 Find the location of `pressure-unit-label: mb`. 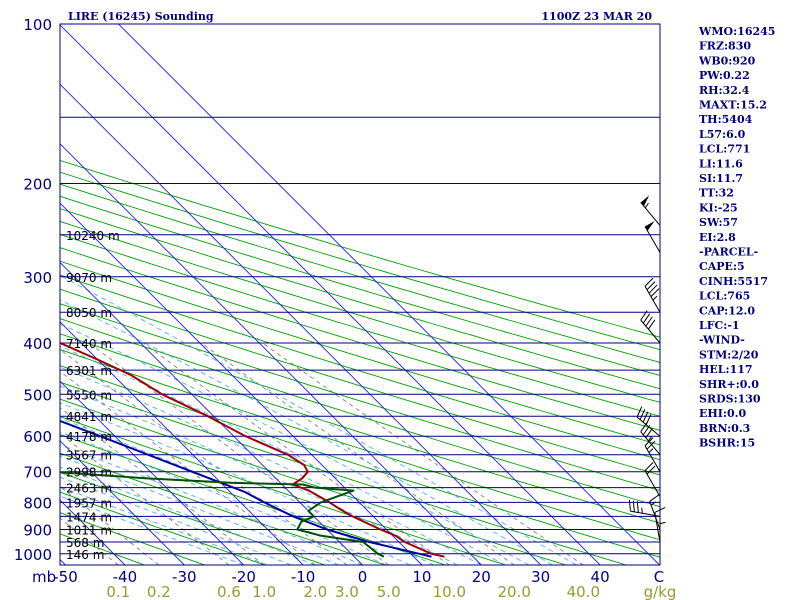

pressure-unit-label: mb is located at coordinates (44, 577).